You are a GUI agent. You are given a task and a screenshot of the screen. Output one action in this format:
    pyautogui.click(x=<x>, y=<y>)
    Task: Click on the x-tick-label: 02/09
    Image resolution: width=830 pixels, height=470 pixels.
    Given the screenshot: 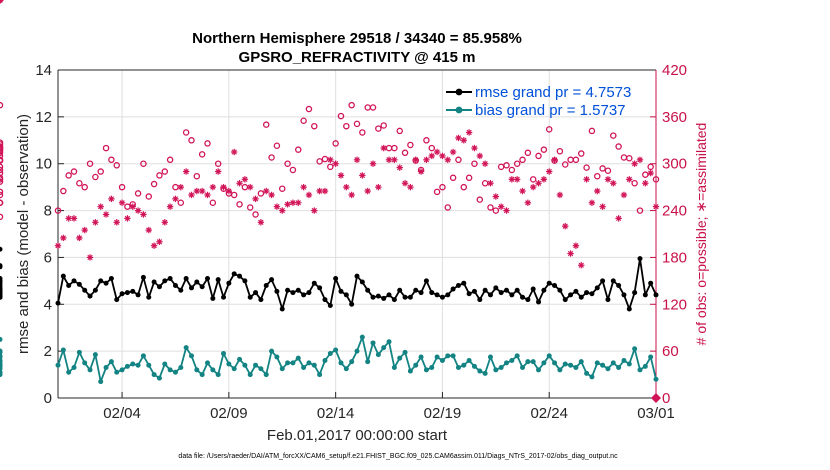 What is the action you would take?
    pyautogui.click(x=229, y=413)
    